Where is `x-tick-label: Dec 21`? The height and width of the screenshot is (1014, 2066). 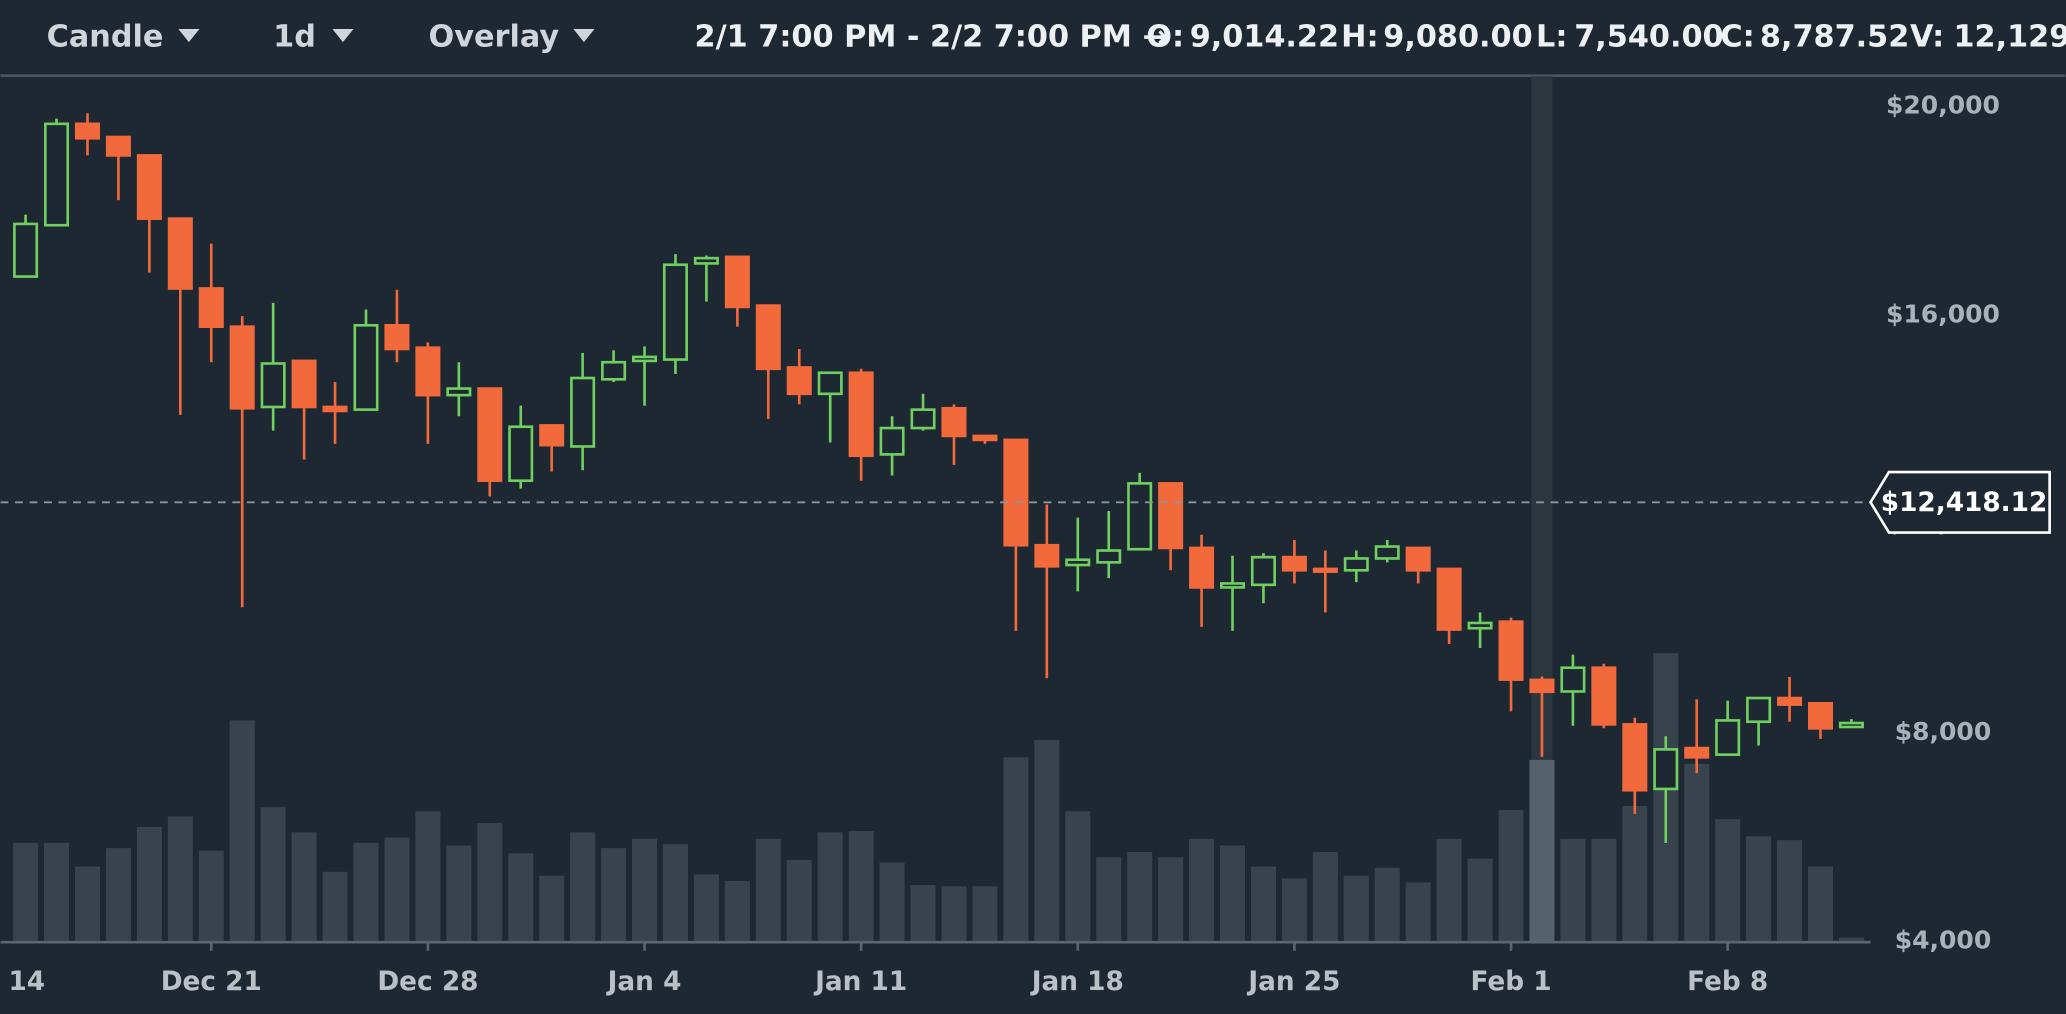 x-tick-label: Dec 21 is located at coordinates (211, 982).